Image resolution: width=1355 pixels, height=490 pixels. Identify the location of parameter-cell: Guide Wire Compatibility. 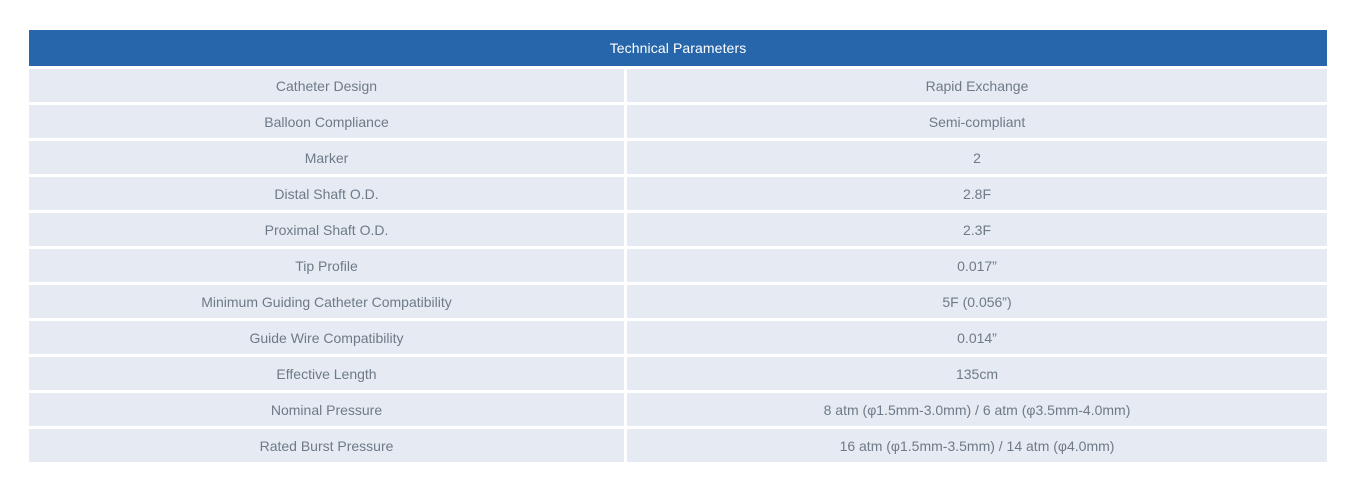
(326, 337).